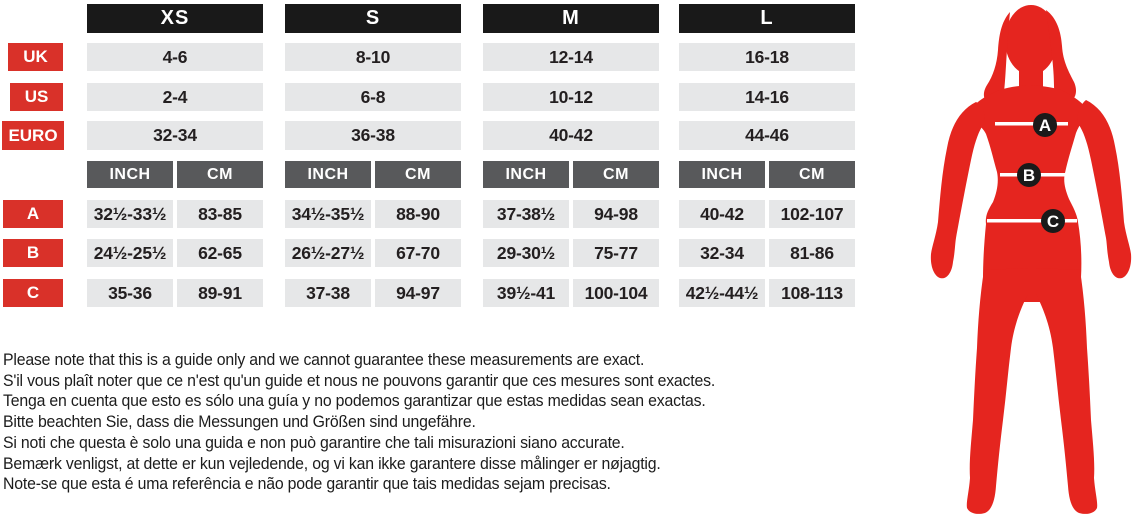 This screenshot has width=1136, height=516. Describe the element at coordinates (418, 293) in the screenshot. I see `table-cell: 94-97` at that location.